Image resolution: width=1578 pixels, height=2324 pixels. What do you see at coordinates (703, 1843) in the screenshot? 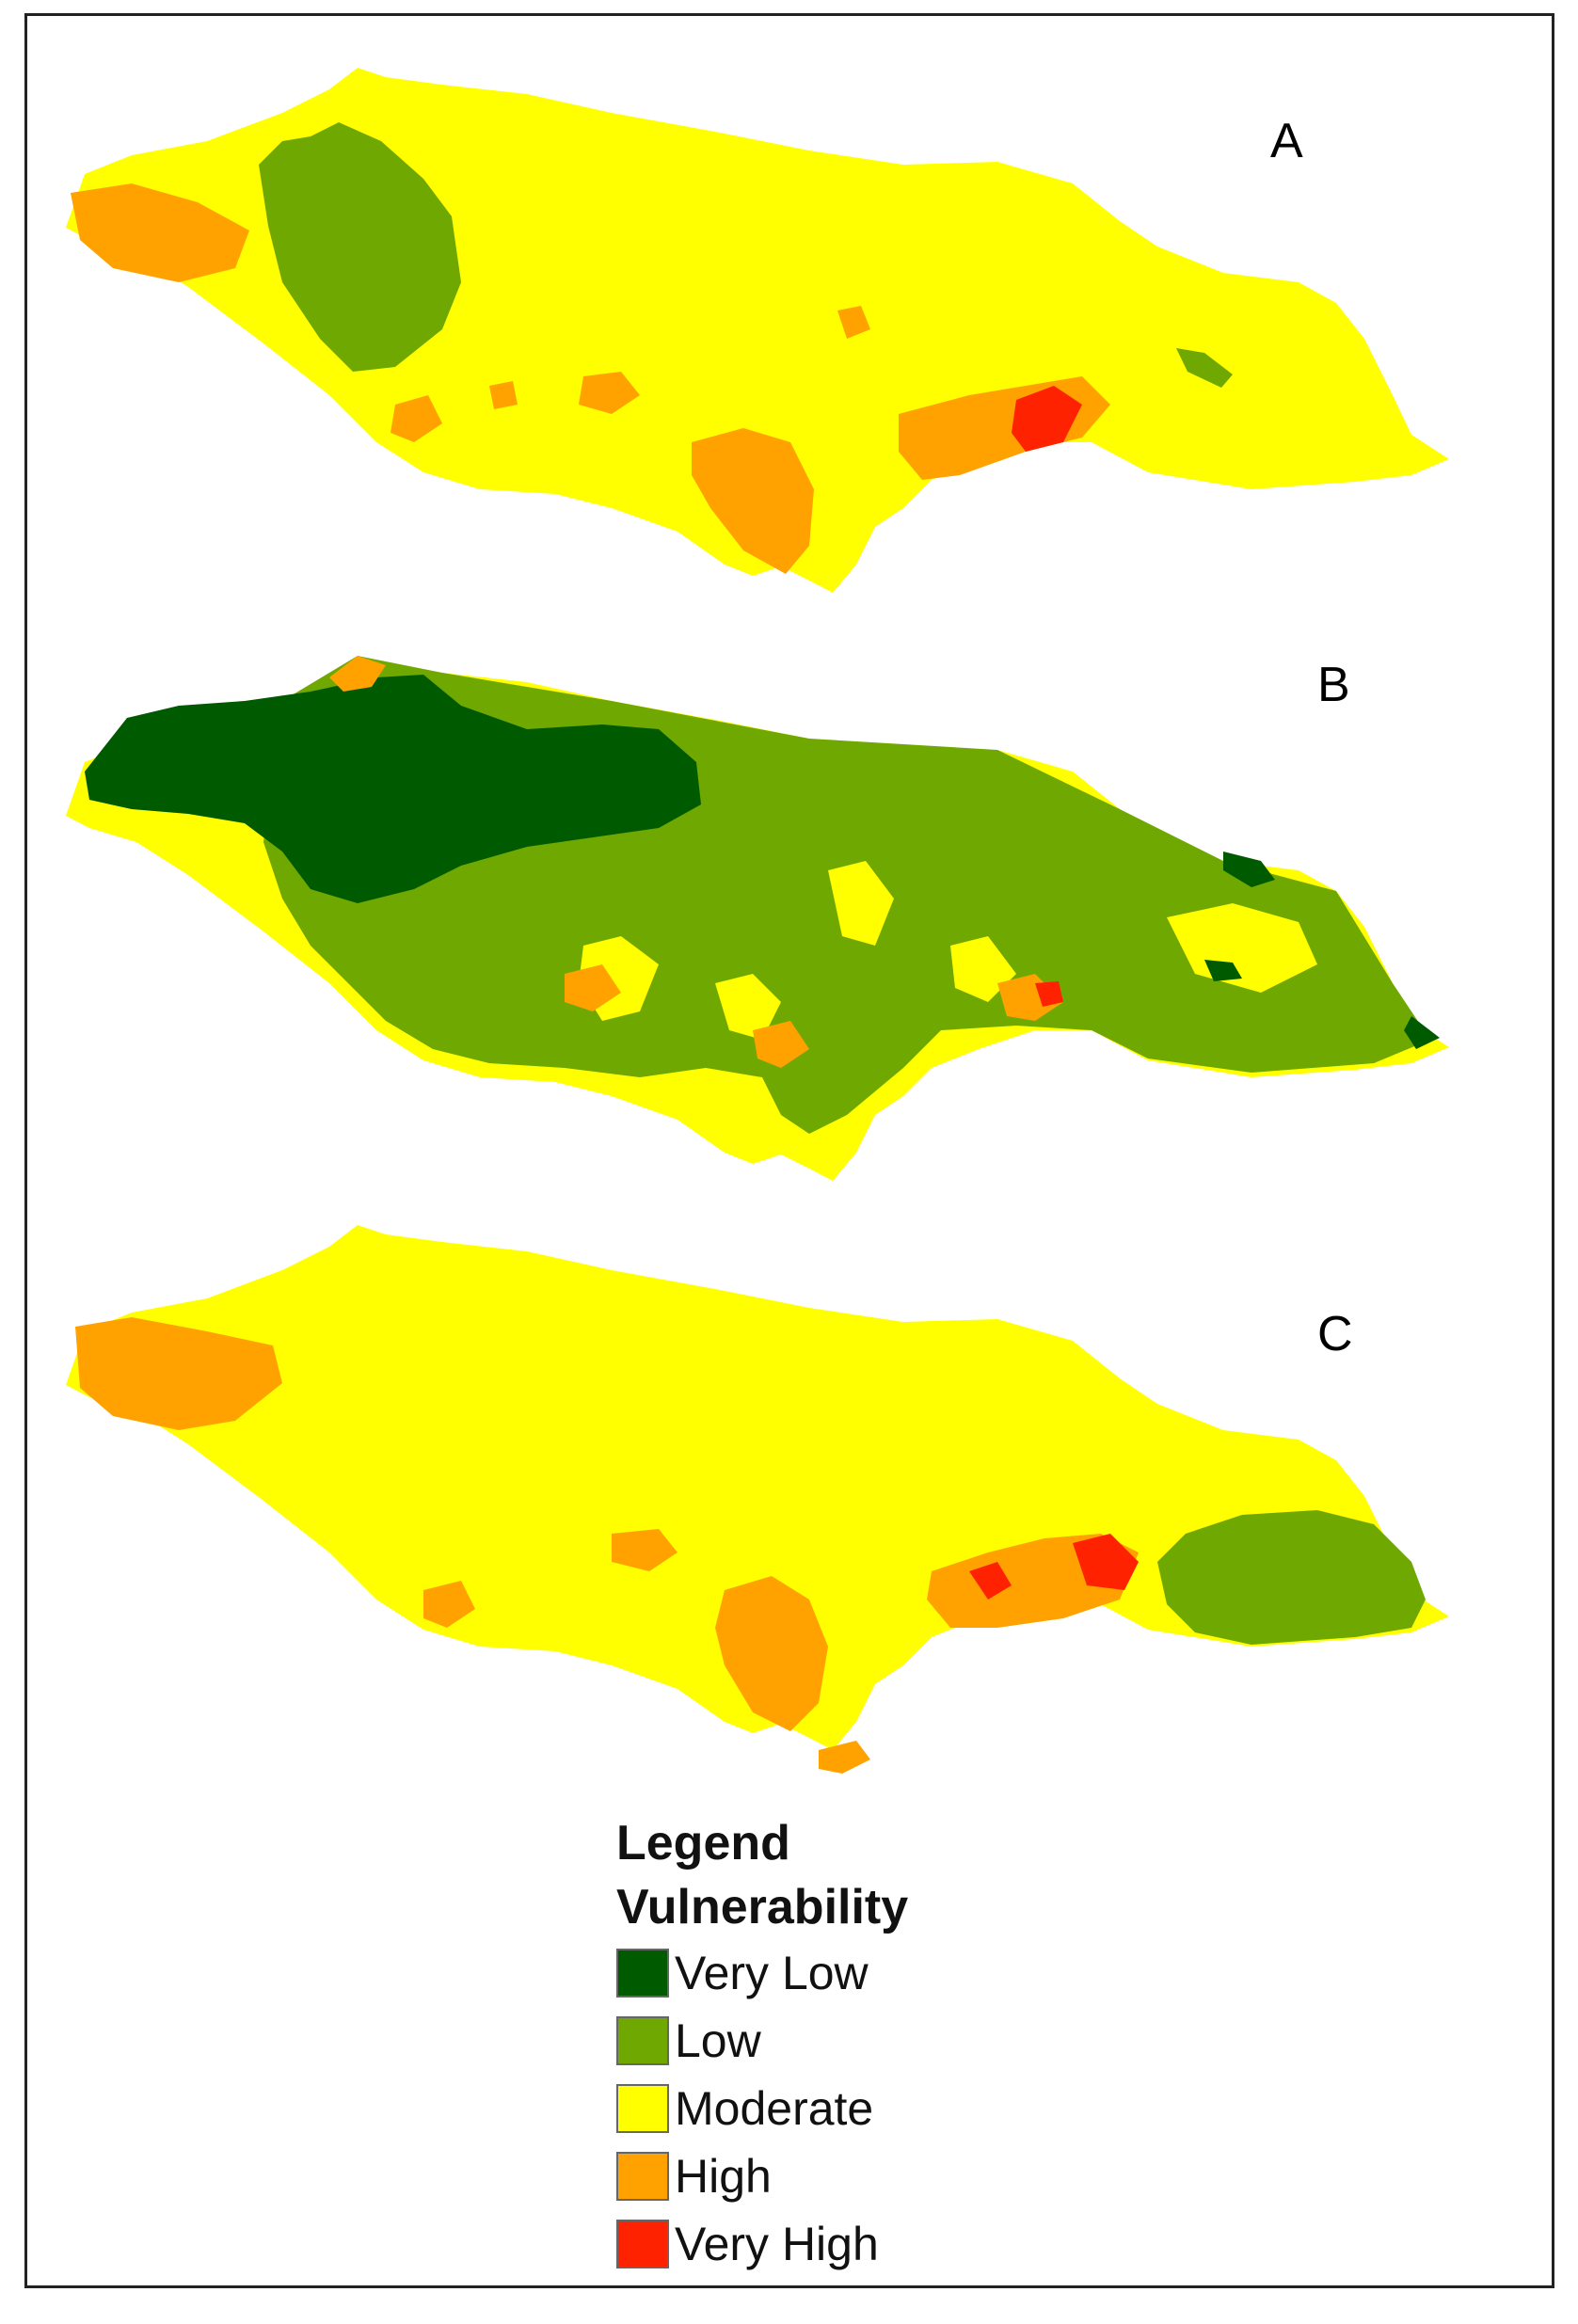
I see `legend-title: Legend` at bounding box center [703, 1843].